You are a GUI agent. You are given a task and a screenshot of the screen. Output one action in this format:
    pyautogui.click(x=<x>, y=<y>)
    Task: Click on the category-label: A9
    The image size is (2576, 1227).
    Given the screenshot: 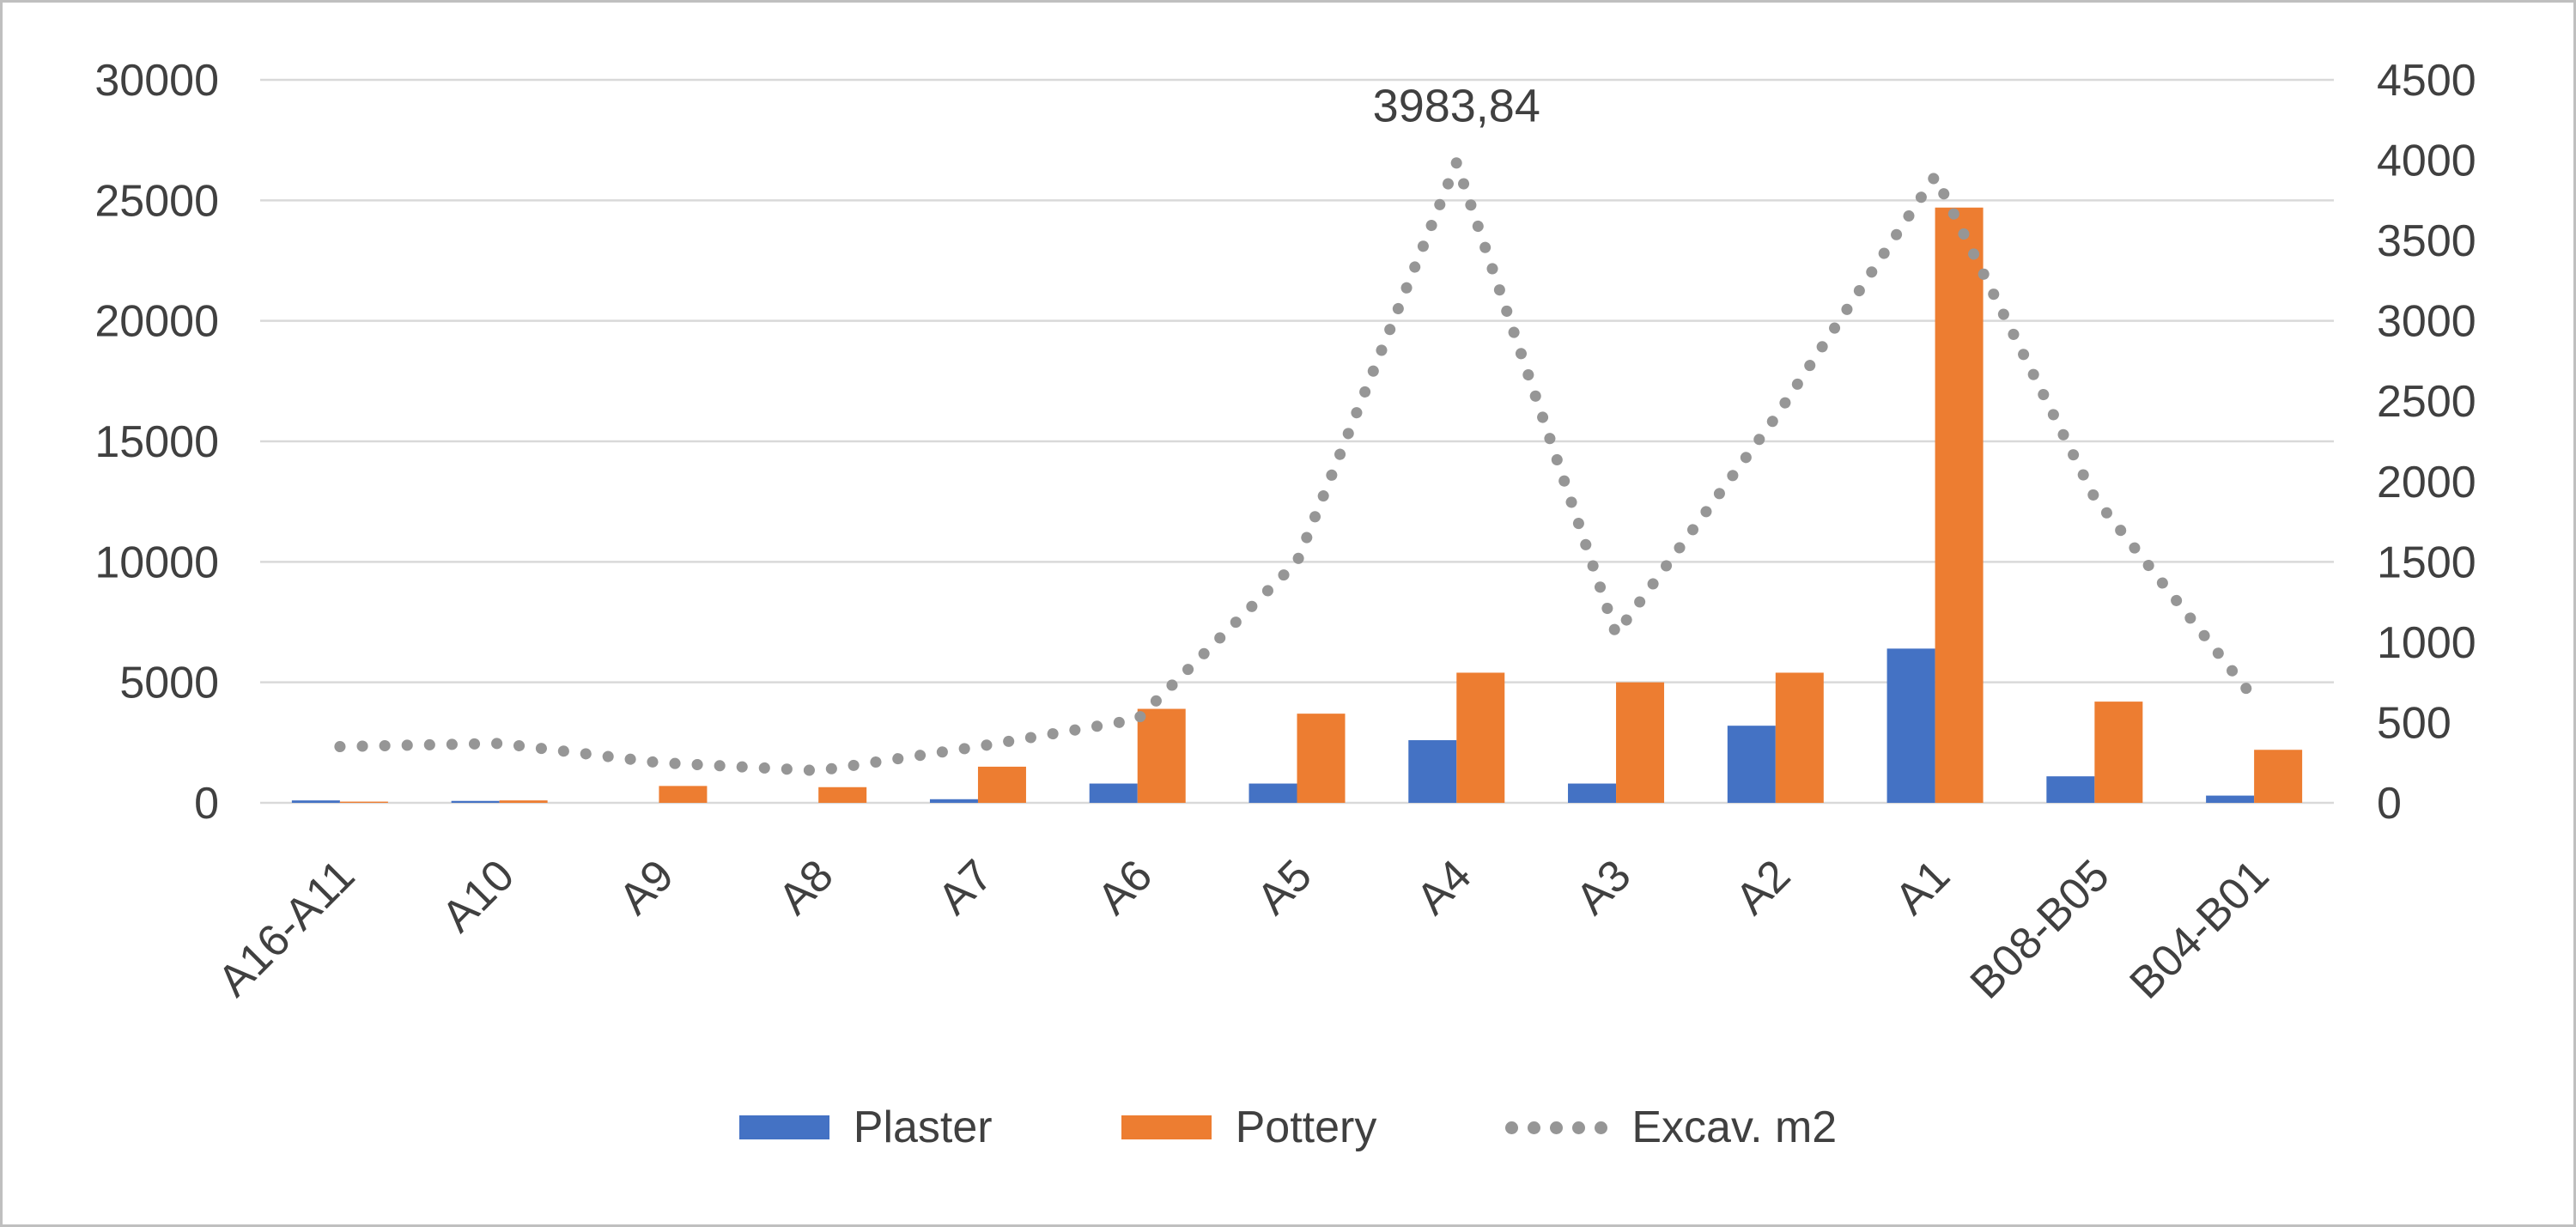 What is the action you would take?
    pyautogui.click(x=647, y=887)
    